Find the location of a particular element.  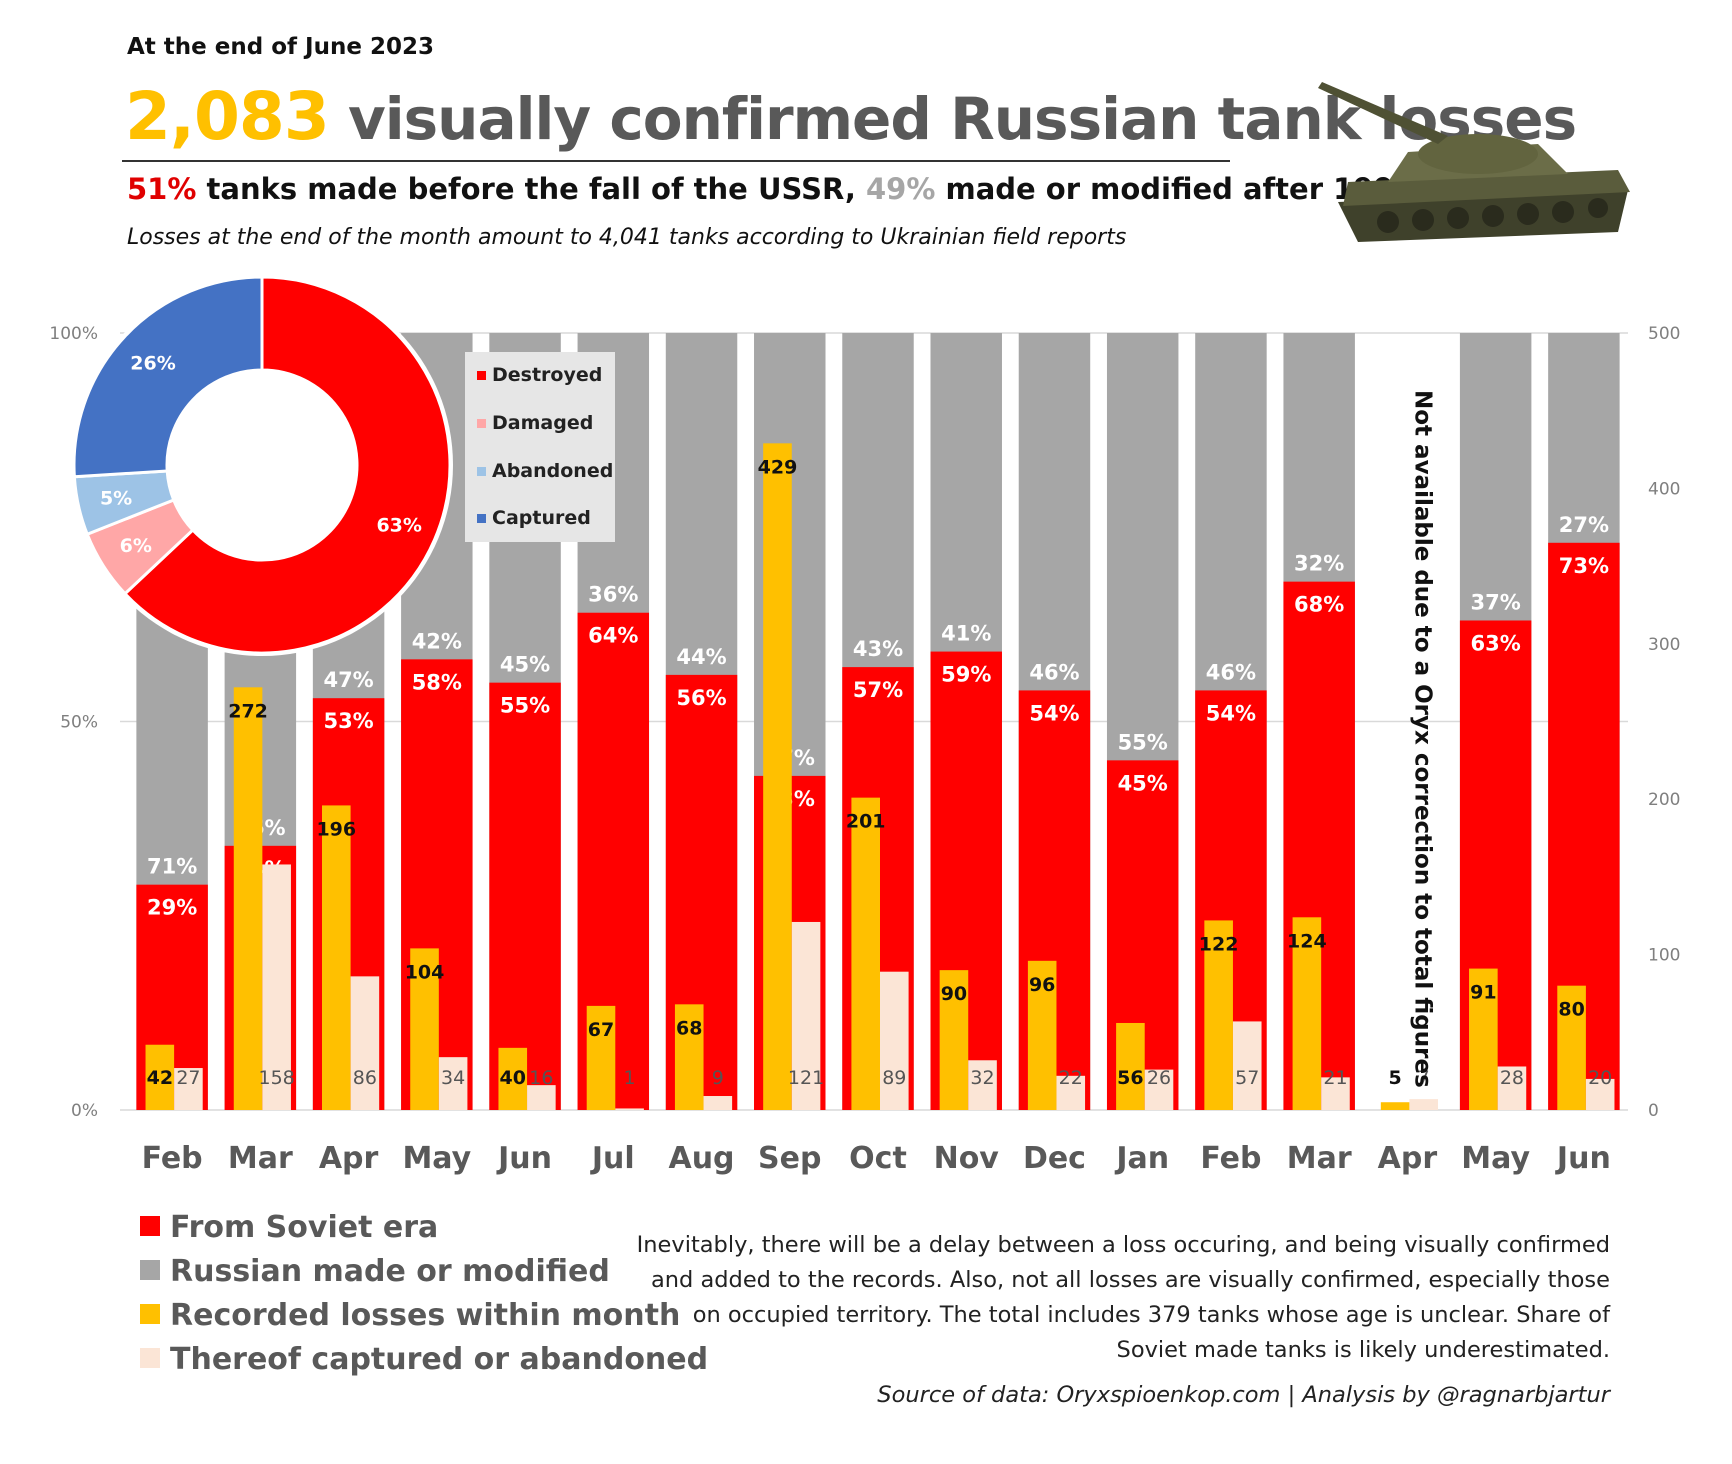

donut-slice-destroyed is located at coordinates (287, 465).